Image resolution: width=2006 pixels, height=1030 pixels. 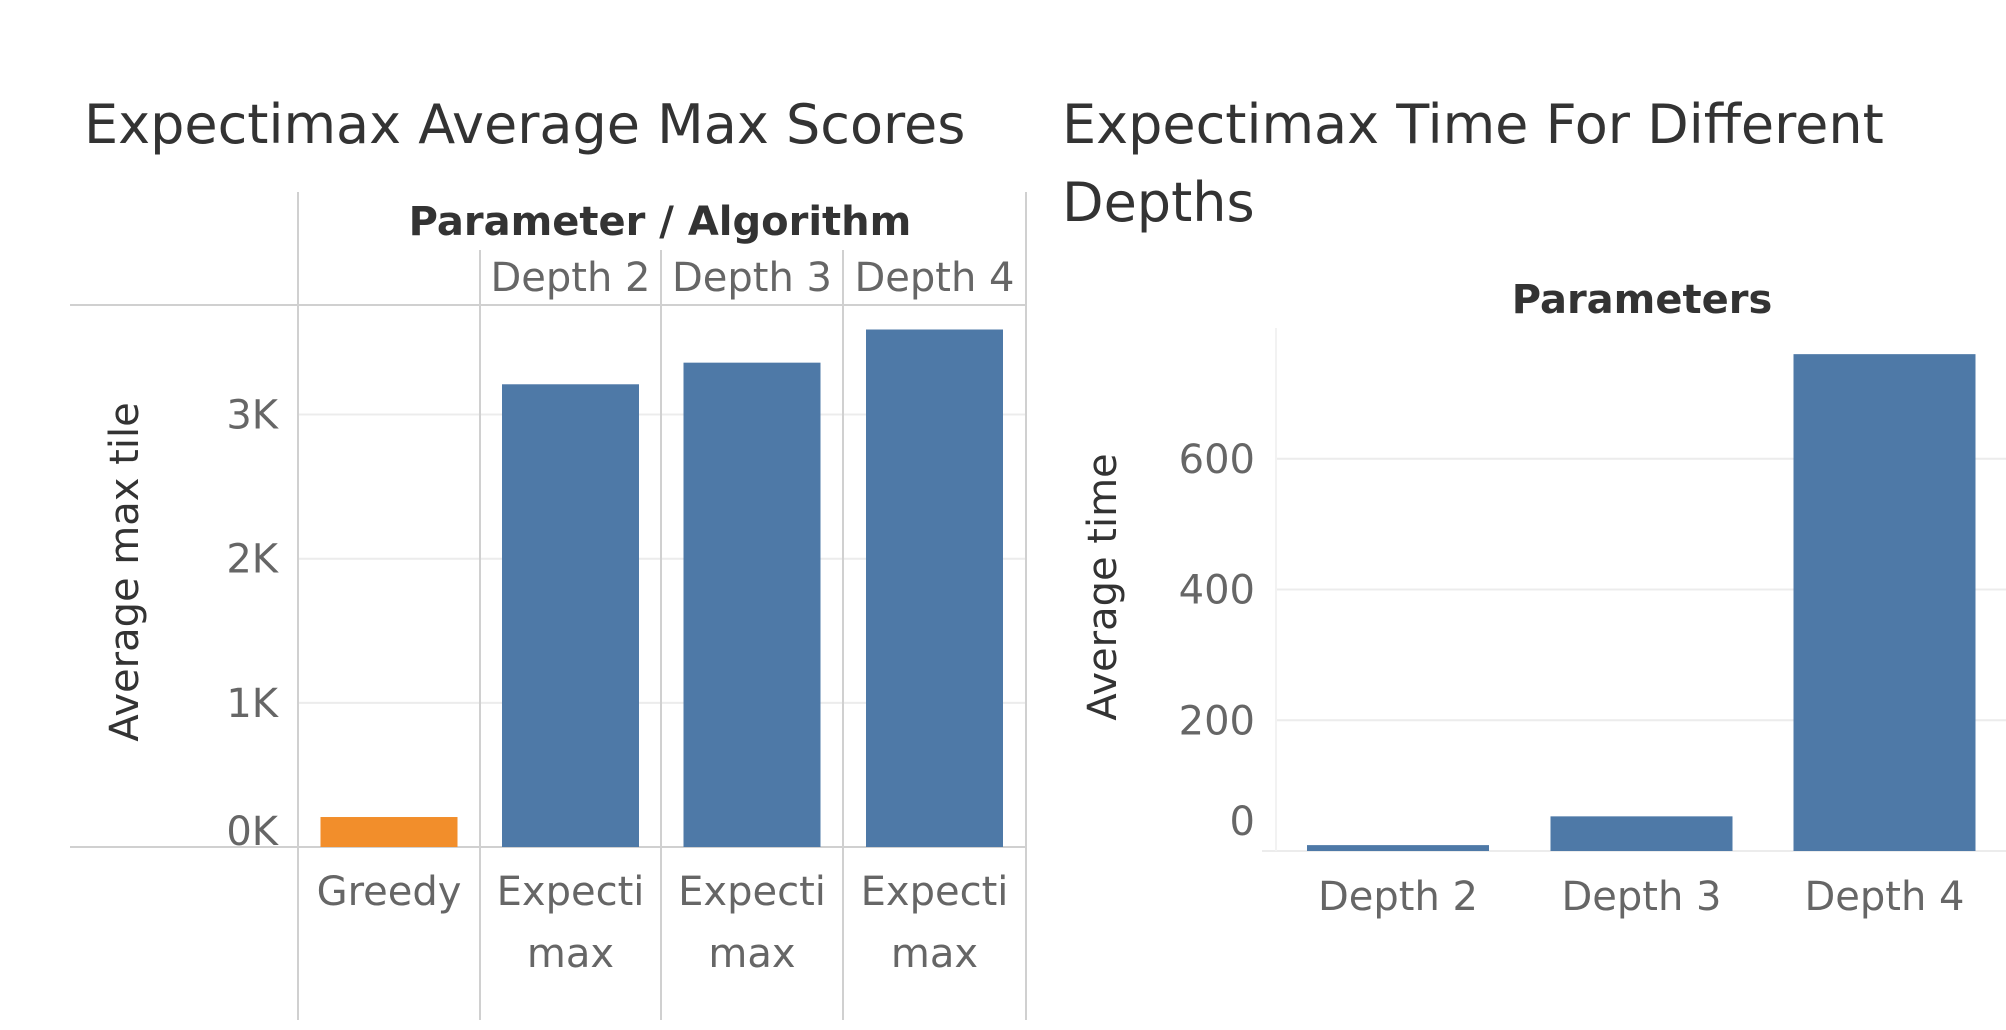 I want to click on left-x-label: Greedy, so click(x=389, y=892).